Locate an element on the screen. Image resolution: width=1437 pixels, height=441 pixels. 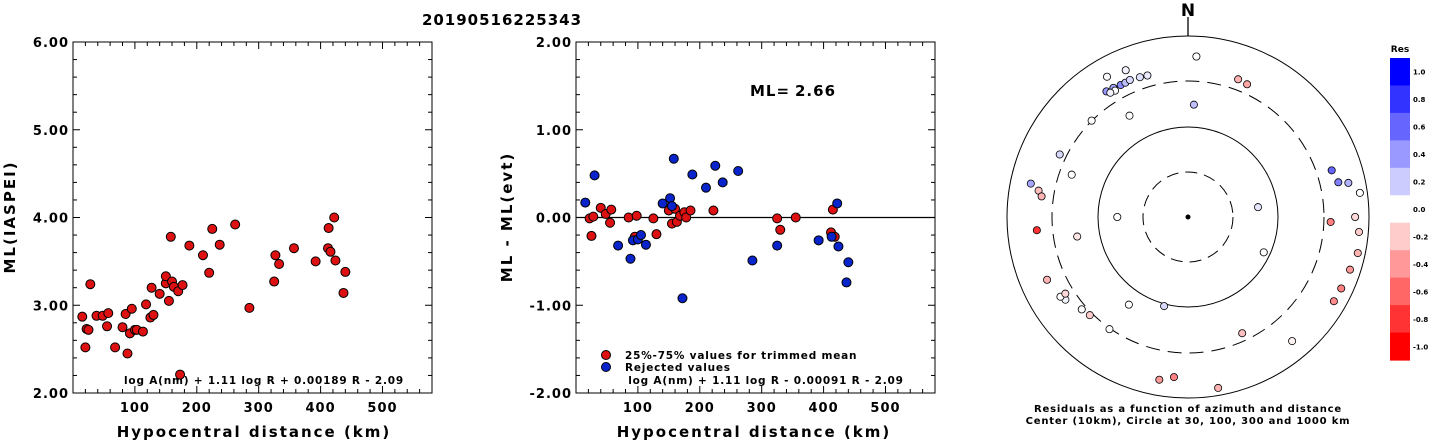
y-tick-label: 3.00 is located at coordinates (51, 306).